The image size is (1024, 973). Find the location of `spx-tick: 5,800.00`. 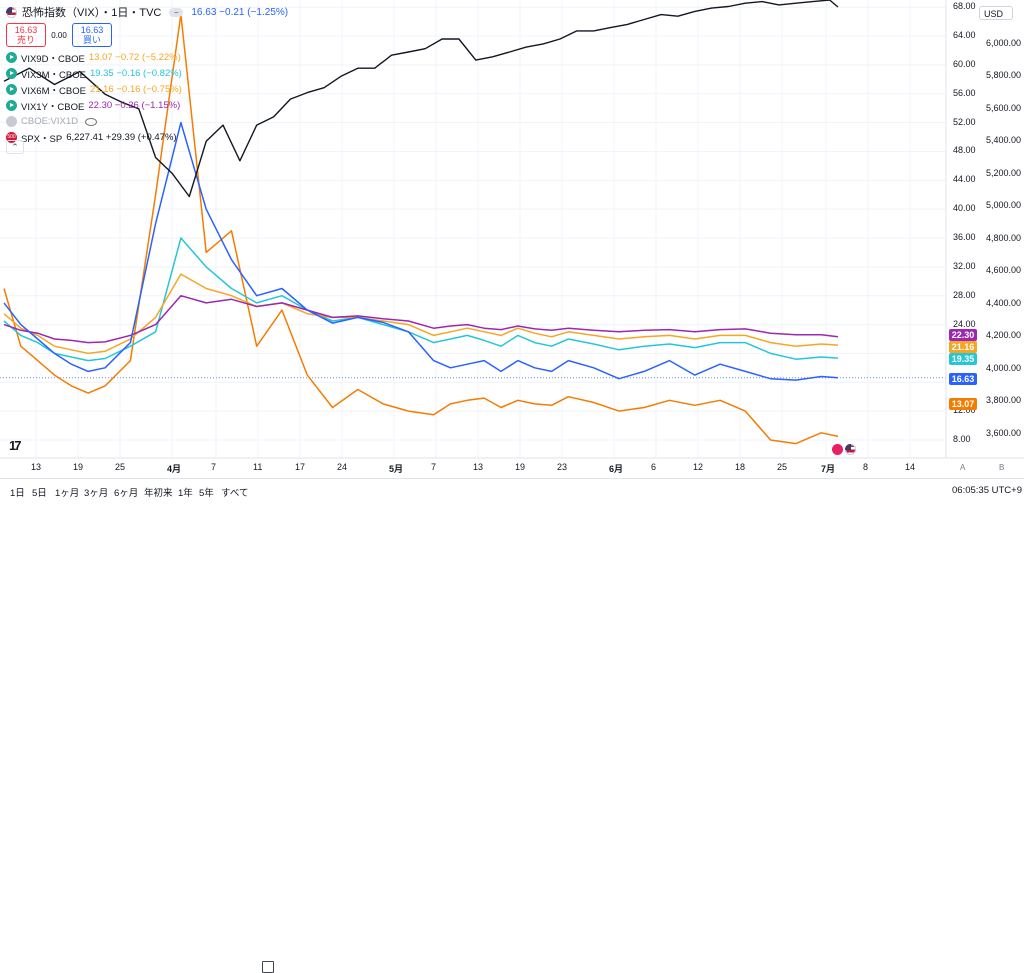

spx-tick: 5,800.00 is located at coordinates (1004, 75).